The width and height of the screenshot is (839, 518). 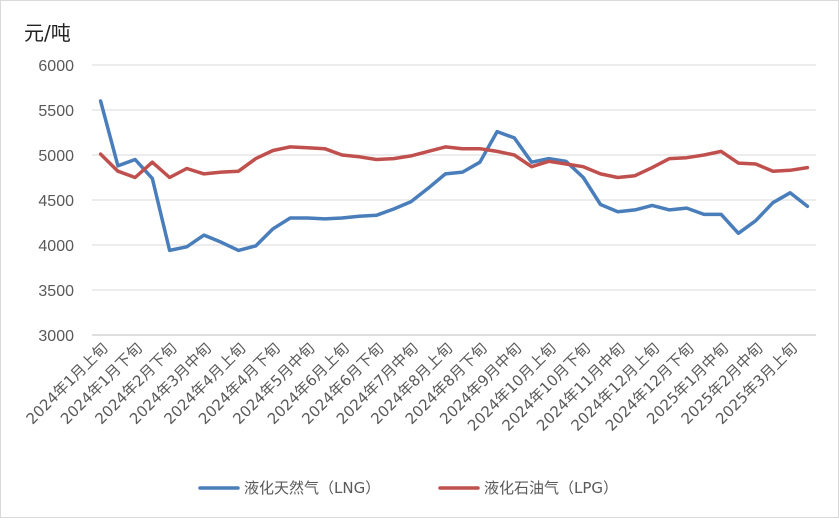 I want to click on y-tick-label: 6000, so click(x=56, y=66).